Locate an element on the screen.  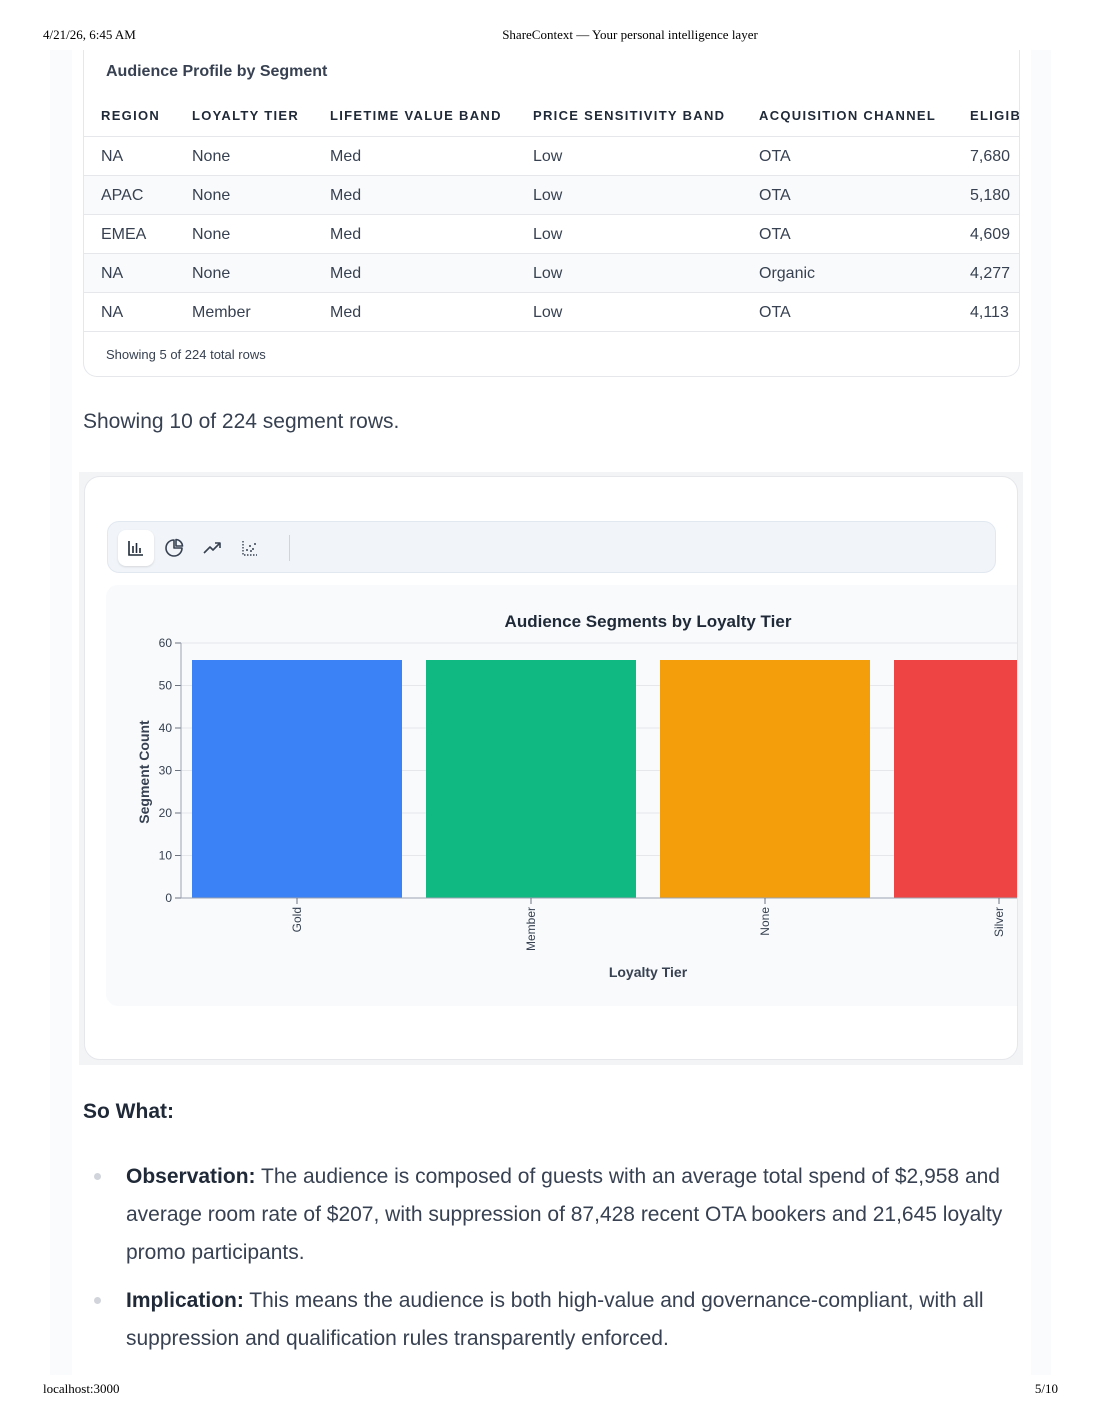
table-footer: Showing 5 of 224 total rows is located at coordinates (186, 354).